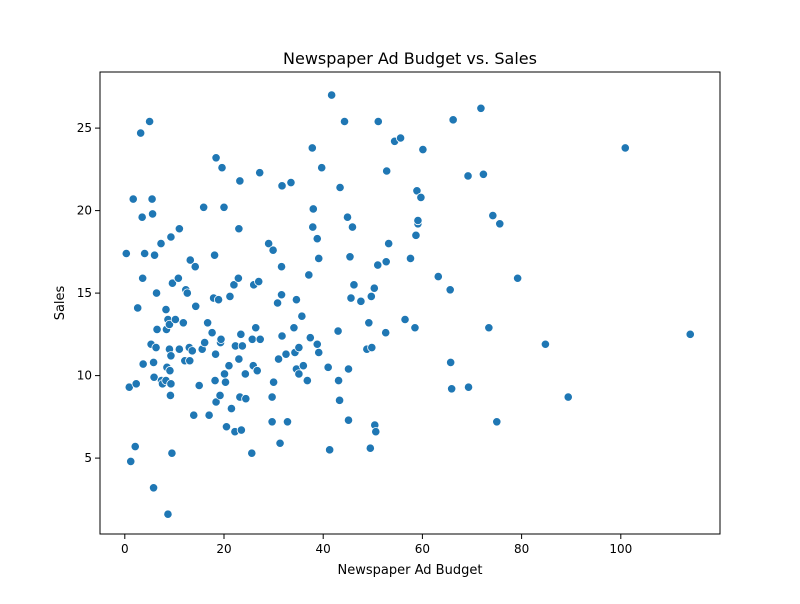 This screenshot has width=800, height=604. I want to click on chart-title: Newspaper Ad Budget vs. Sales, so click(410, 58).